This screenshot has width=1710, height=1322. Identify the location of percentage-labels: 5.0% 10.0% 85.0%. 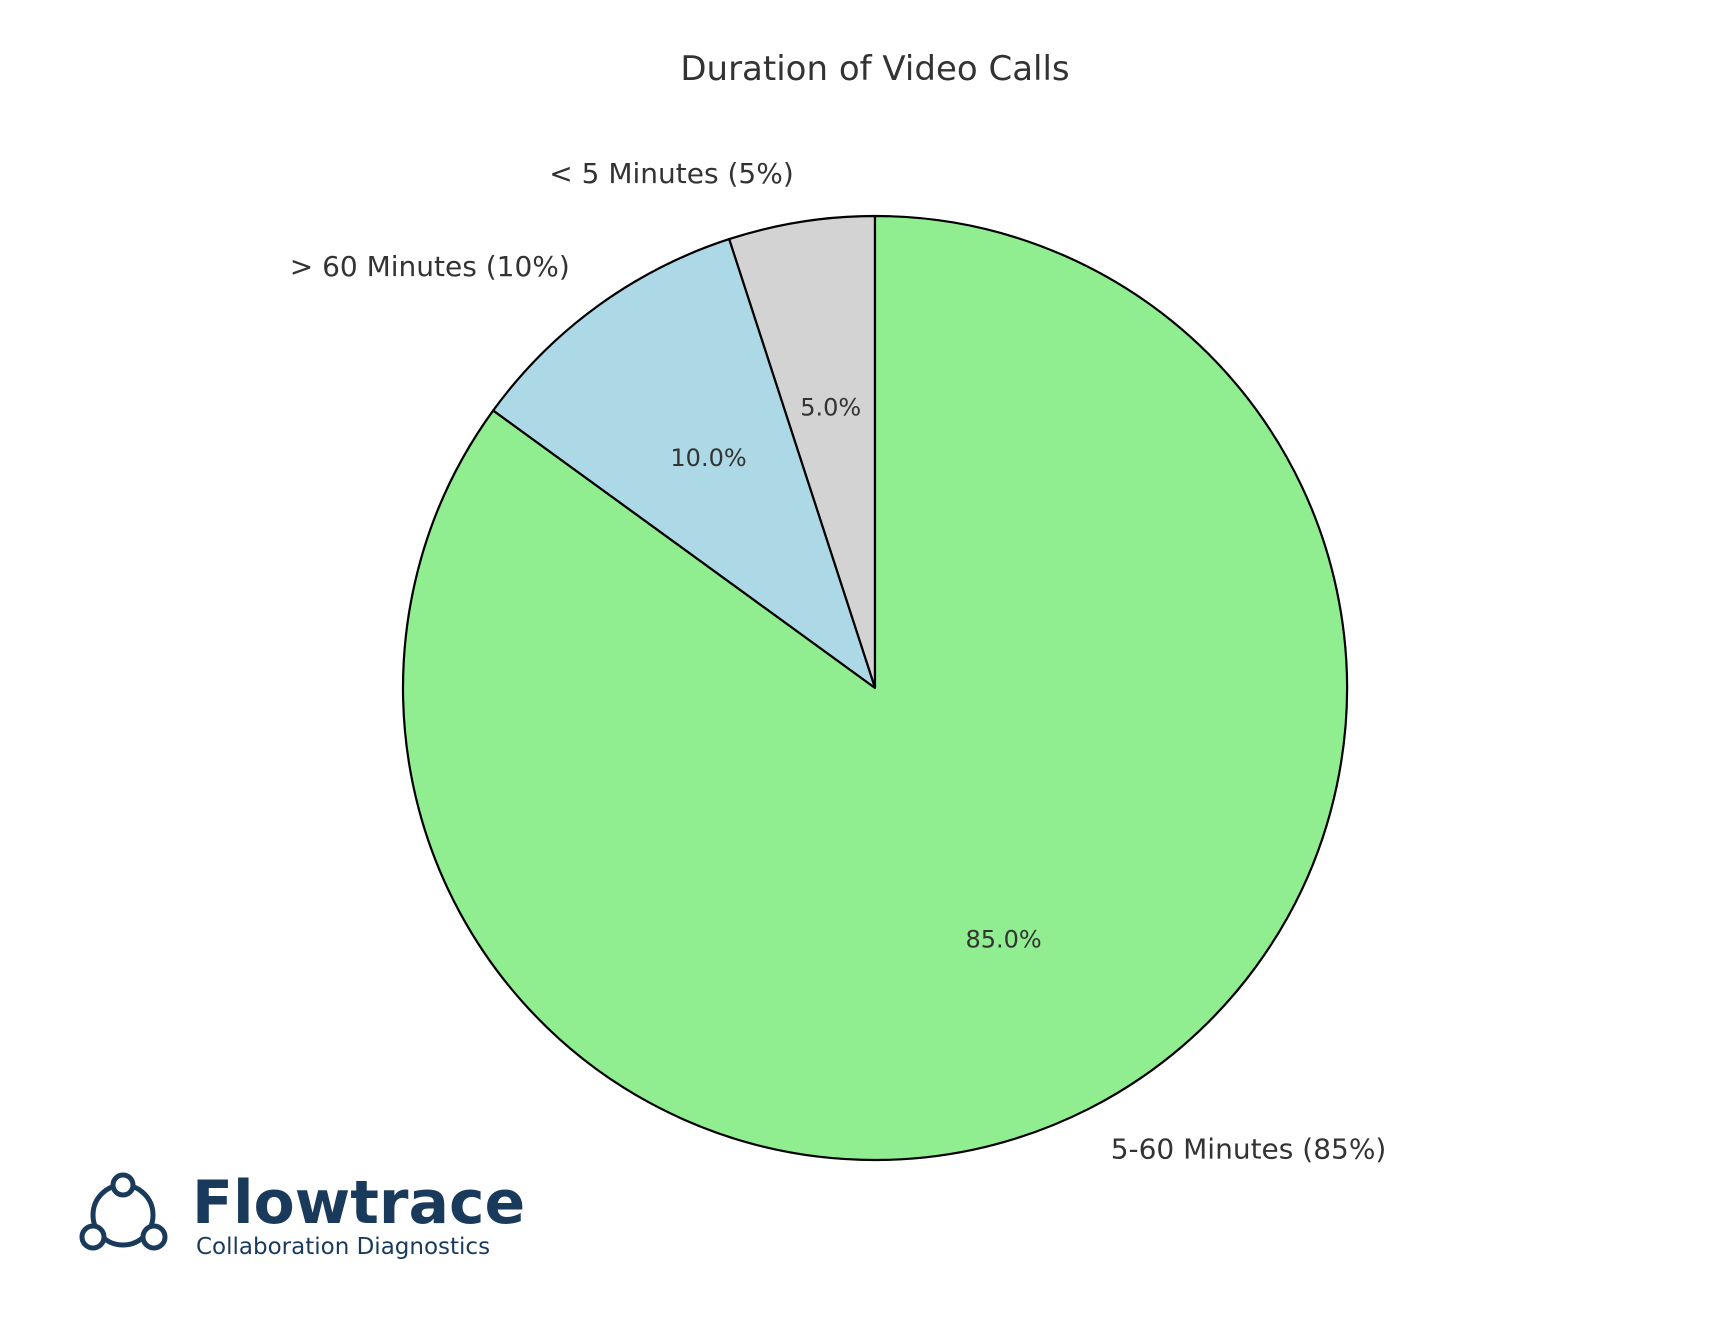
(855, 673).